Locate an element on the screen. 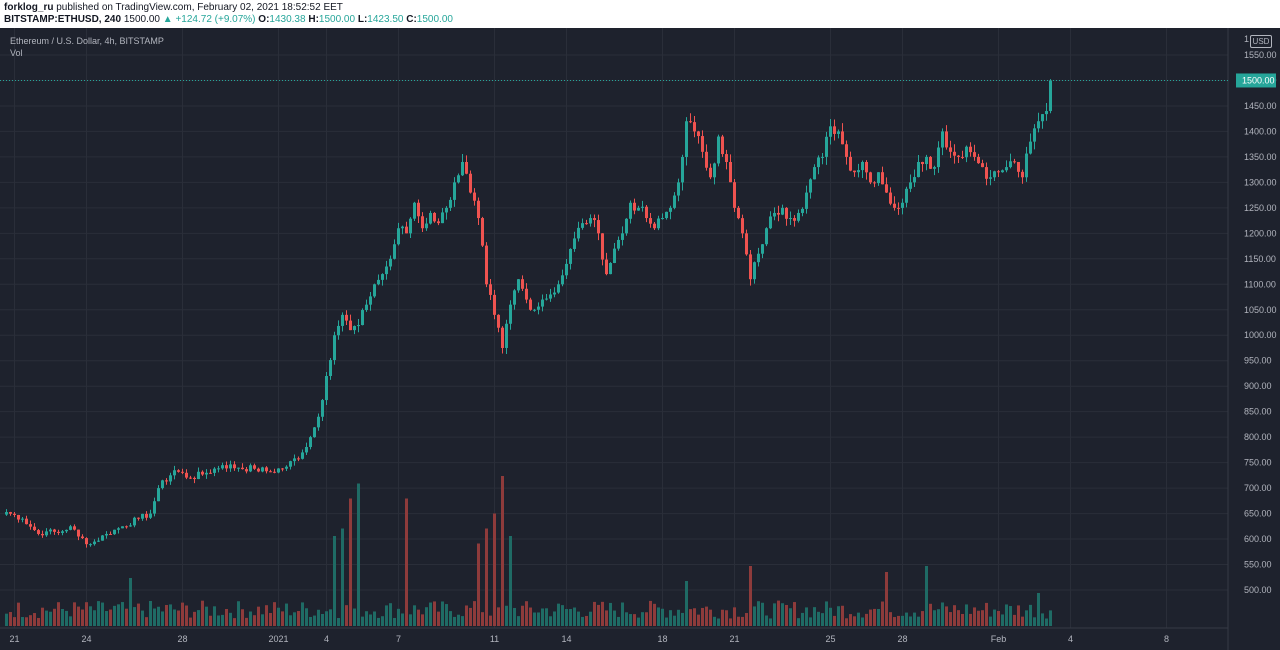 The height and width of the screenshot is (650, 1280). x-tick-label: 4 is located at coordinates (326, 639).